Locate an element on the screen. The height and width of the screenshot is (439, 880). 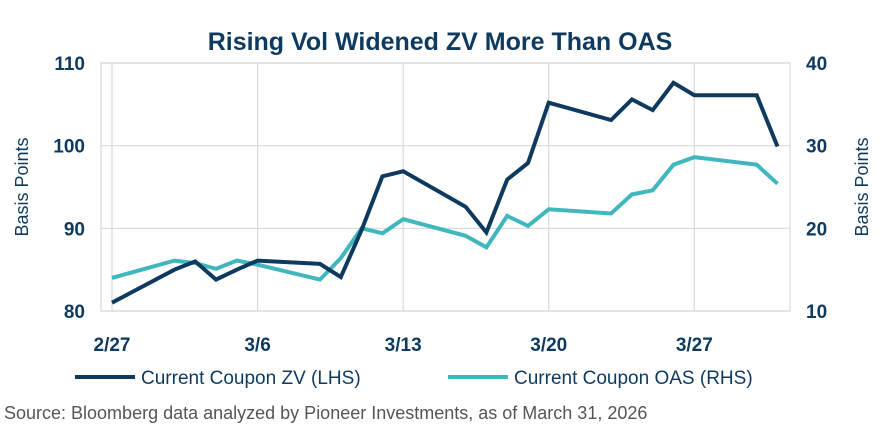
y-left-tick-label: 80 is located at coordinates (74, 312).